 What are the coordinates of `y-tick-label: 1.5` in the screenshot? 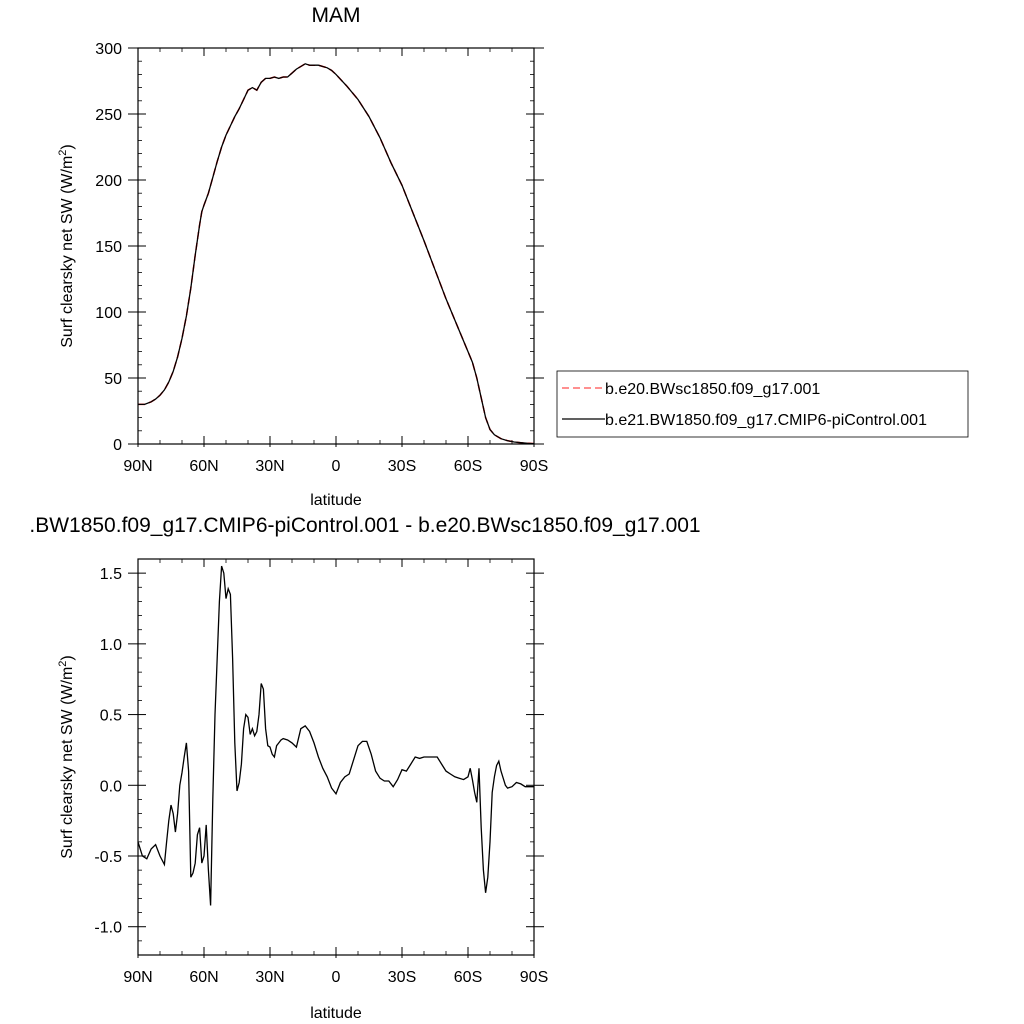 It's located at (111, 574).